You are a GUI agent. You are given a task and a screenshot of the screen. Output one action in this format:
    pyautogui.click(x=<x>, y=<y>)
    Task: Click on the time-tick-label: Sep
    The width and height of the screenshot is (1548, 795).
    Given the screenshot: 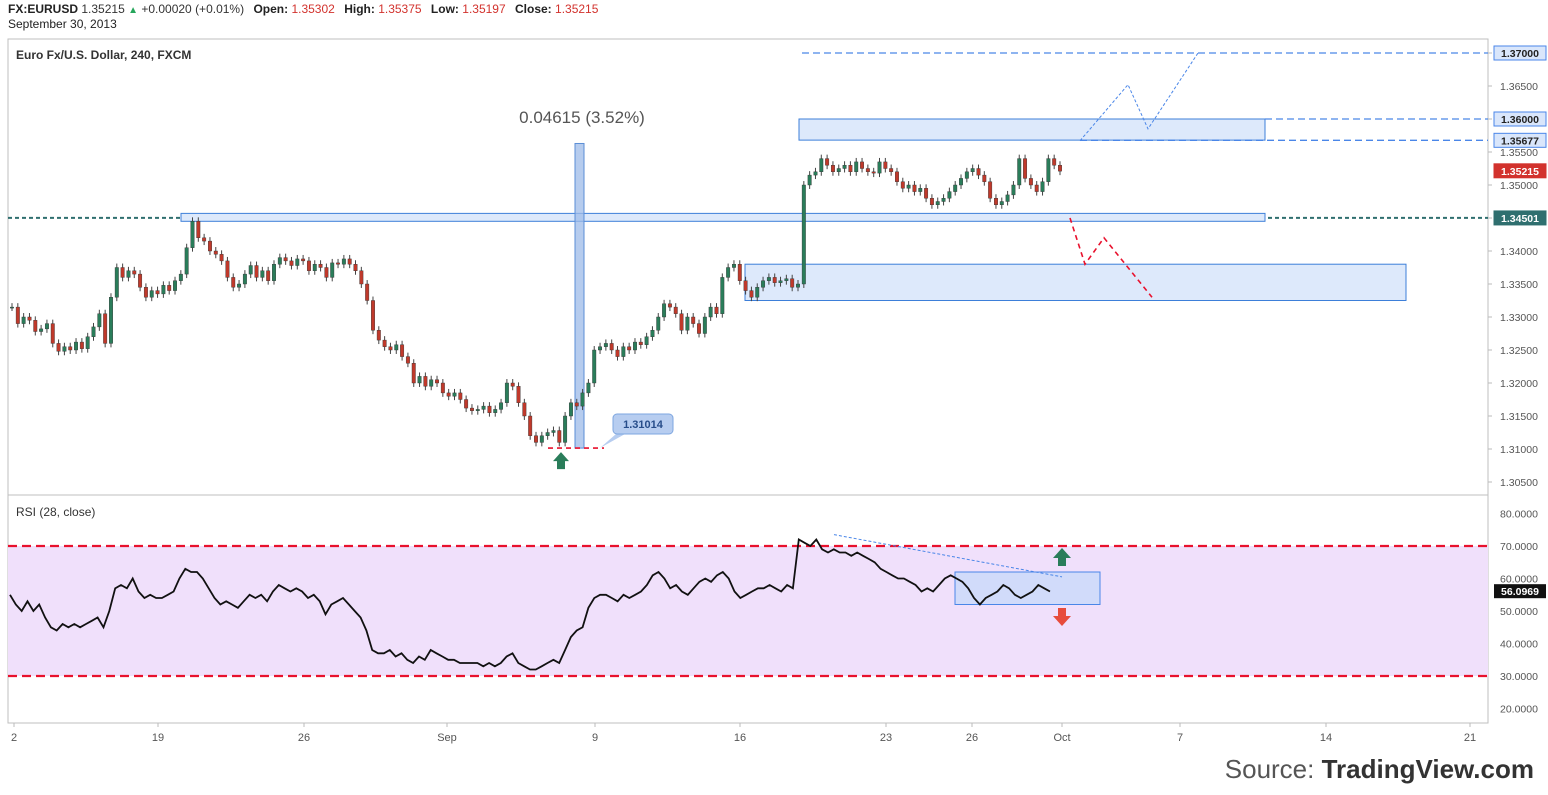 What is the action you would take?
    pyautogui.click(x=447, y=738)
    